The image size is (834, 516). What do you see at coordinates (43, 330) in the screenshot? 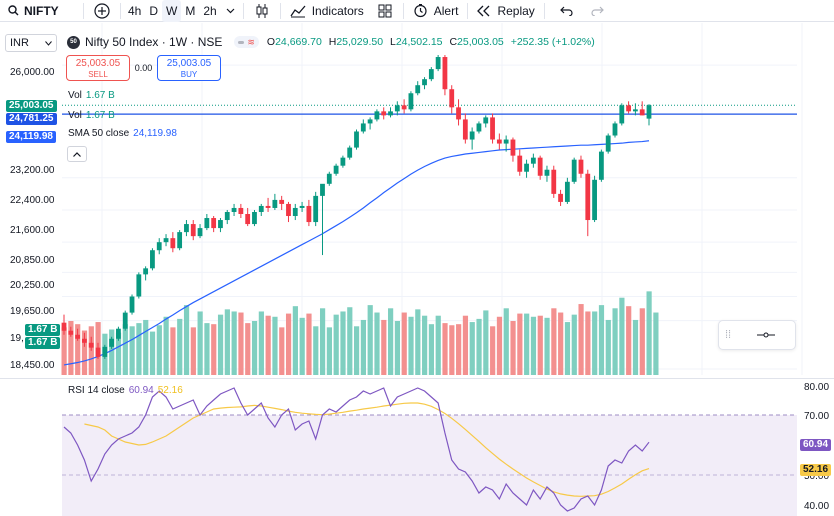
I see `volume-tag: 1.67 B` at bounding box center [43, 330].